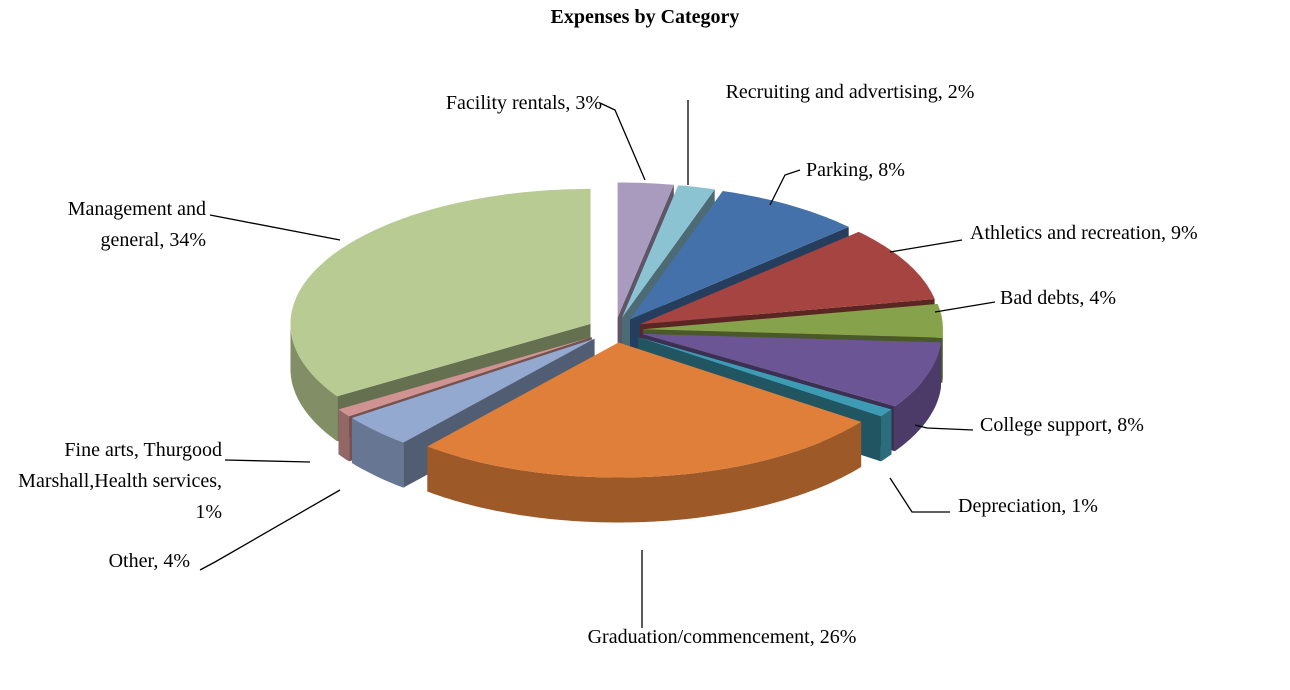 Image resolution: width=1290 pixels, height=690 pixels. I want to click on slice-label: Depreciation, 1%, so click(1028, 506).